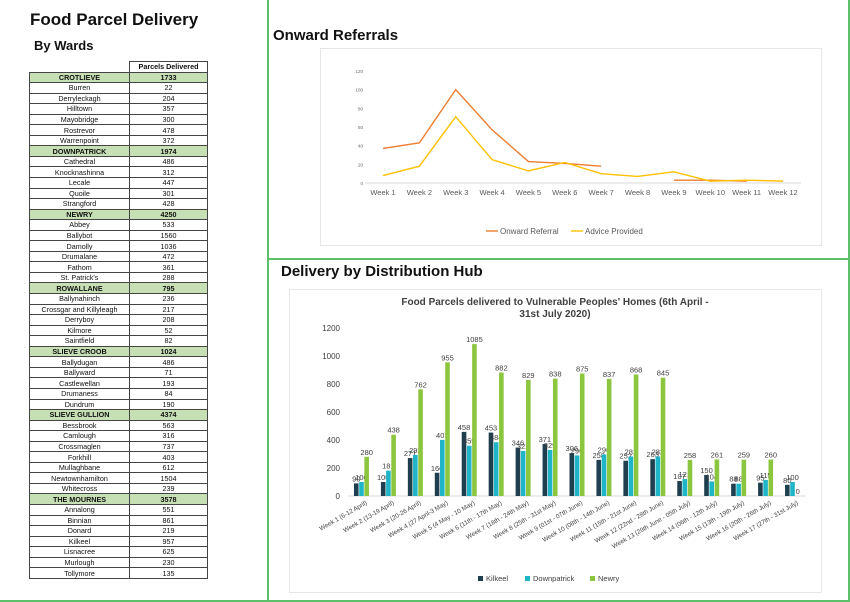 Image resolution: width=850 pixels, height=602 pixels. I want to click on table-row: Burren 22, so click(118, 88).